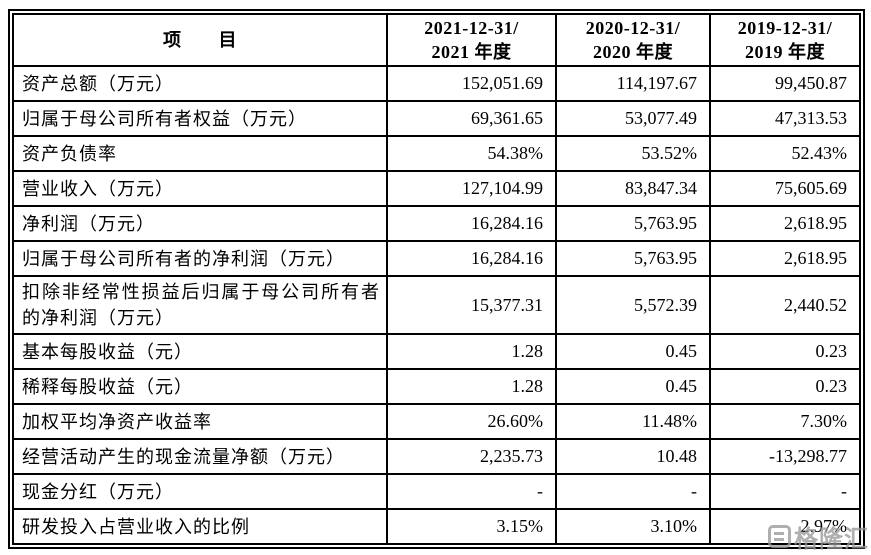 The image size is (871, 555). I want to click on row-label: 扣除非经常性损益后归属于母公司所有者的净利润（万元）, so click(200, 305).